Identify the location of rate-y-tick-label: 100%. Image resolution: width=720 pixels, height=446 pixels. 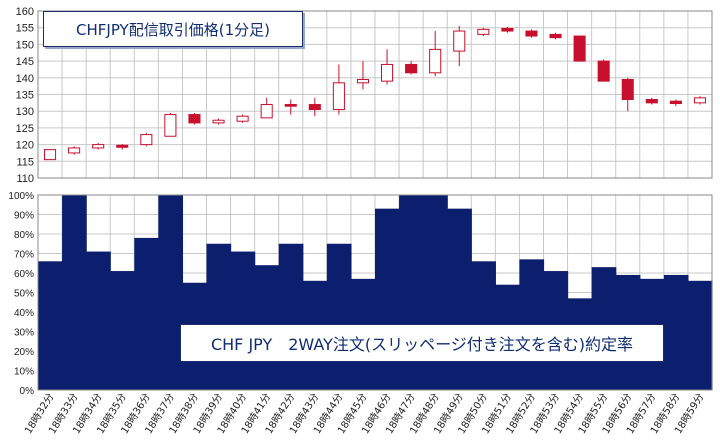
(21, 196).